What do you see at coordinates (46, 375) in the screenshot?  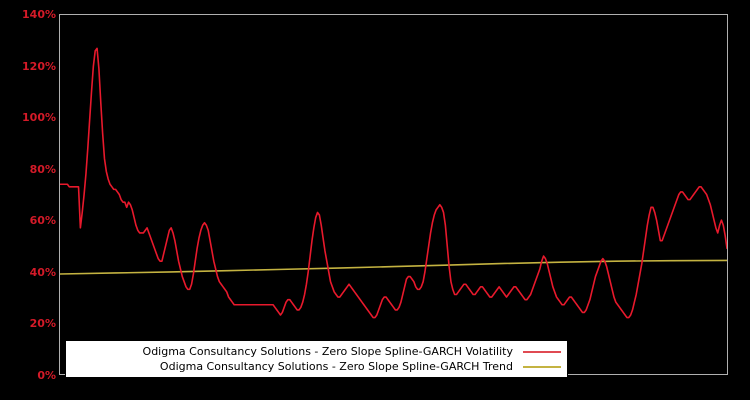 I see `y-tick-label: 0%` at bounding box center [46, 375].